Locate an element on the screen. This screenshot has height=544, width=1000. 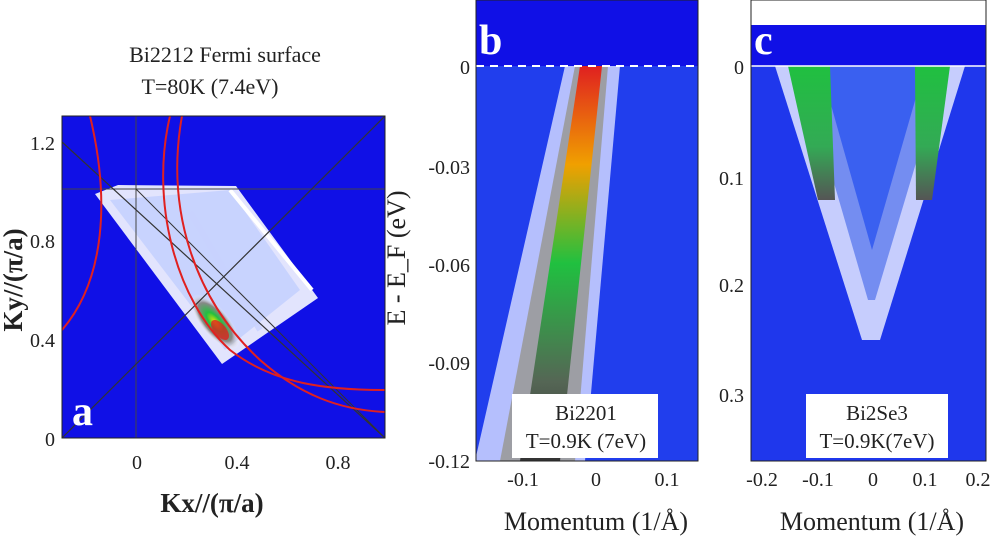
panel-c-sample: Bi2Se3 is located at coordinates (877, 413).